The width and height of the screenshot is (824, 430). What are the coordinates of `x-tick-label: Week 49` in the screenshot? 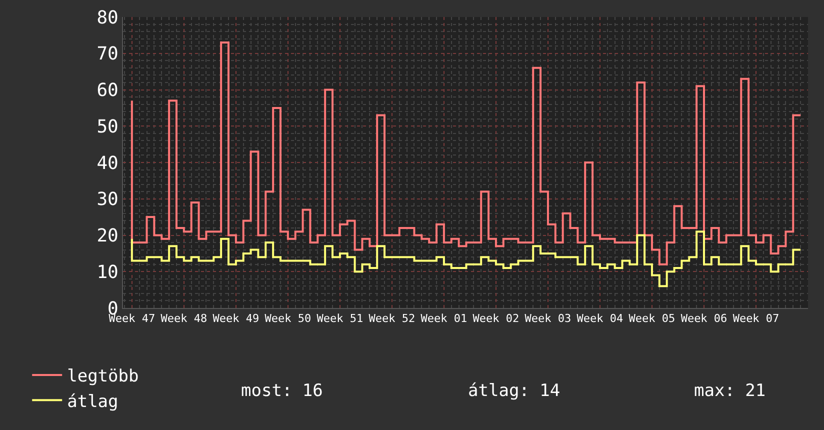 It's located at (236, 319).